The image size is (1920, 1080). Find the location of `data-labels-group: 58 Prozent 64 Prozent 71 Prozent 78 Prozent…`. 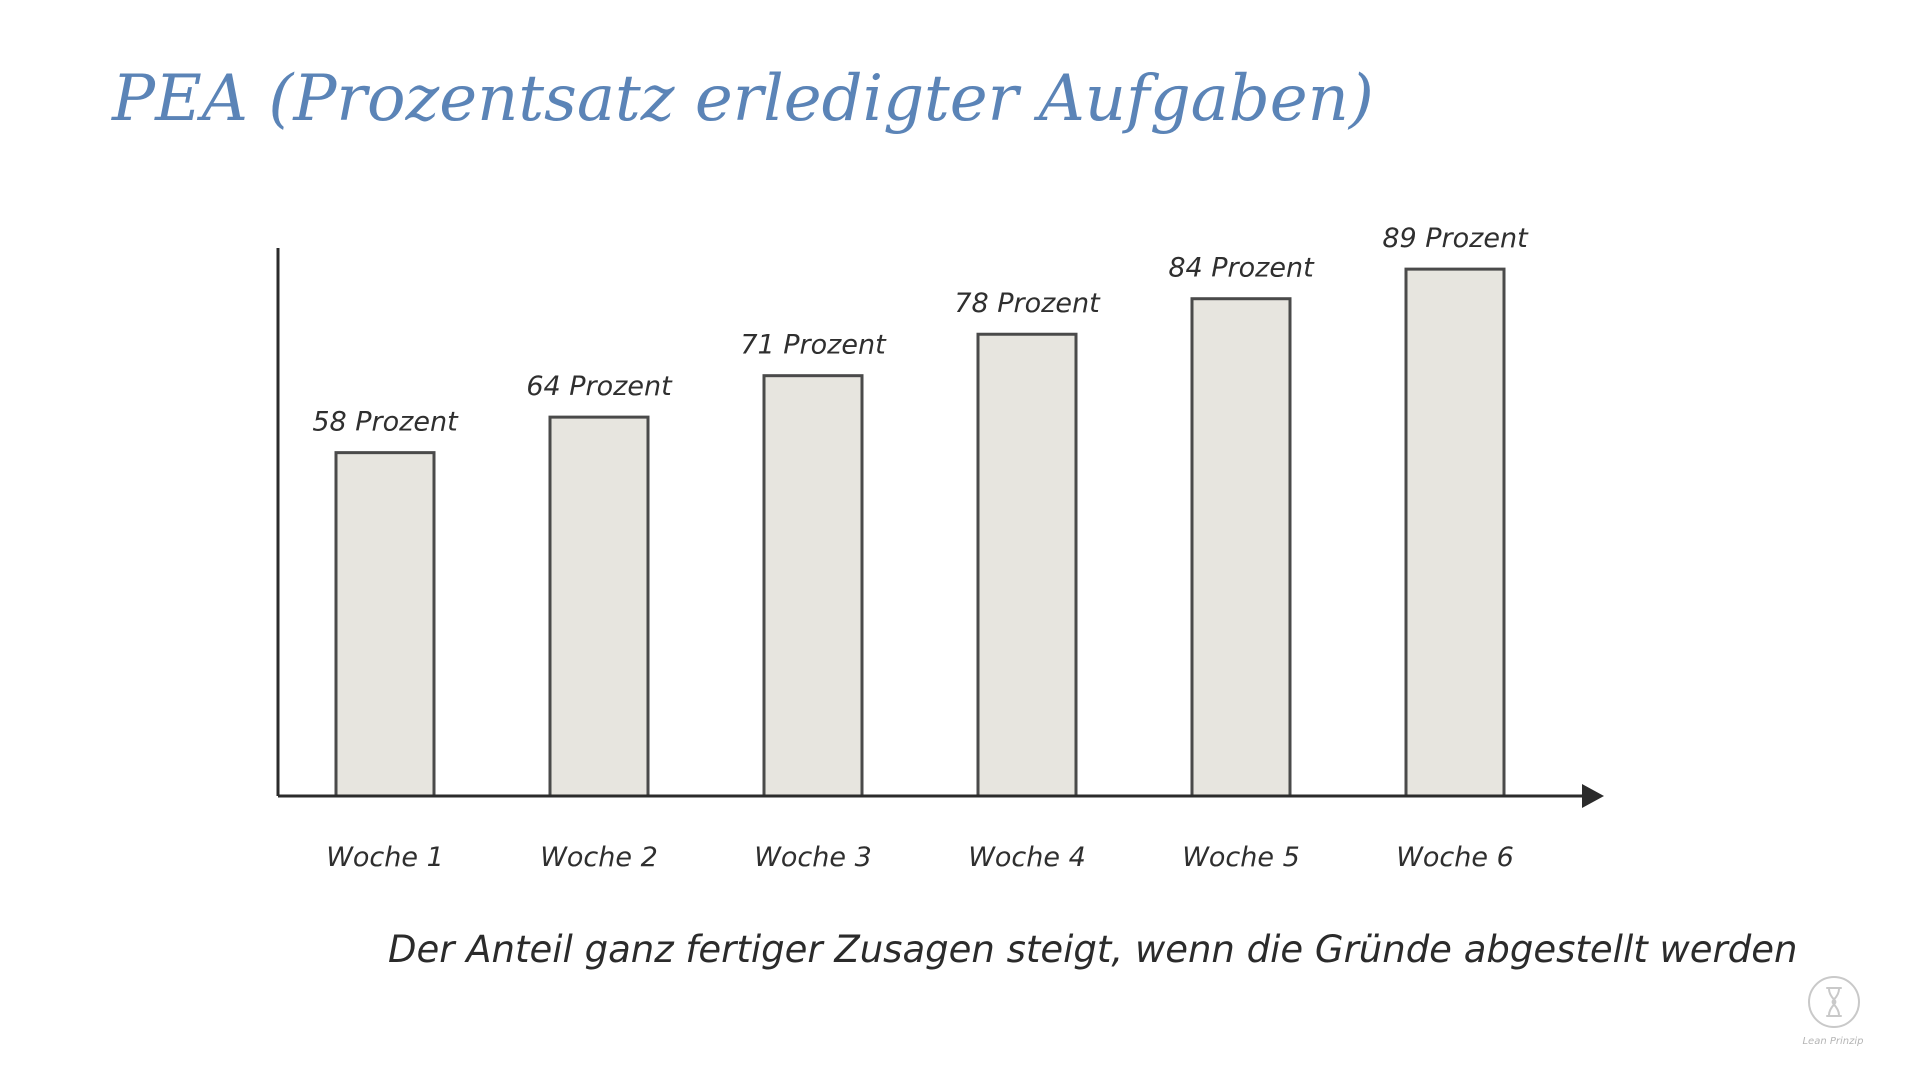

data-labels-group: 58 Prozent 64 Prozent 71 Prozent 78 Prozent… is located at coordinates (920, 330).